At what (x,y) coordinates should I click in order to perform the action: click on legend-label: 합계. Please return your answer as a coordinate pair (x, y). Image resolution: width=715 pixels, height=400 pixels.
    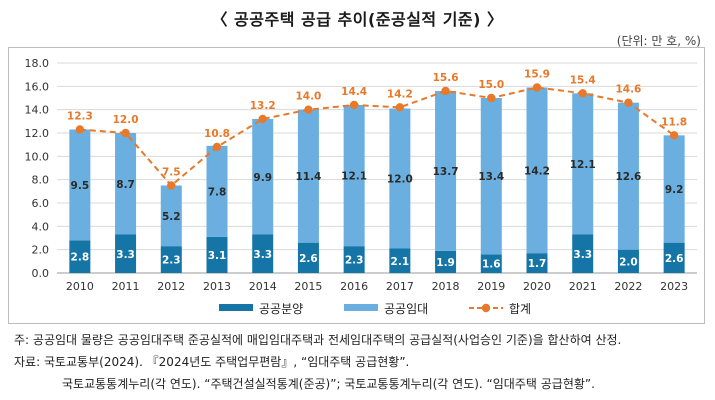
    Looking at the image, I should click on (520, 309).